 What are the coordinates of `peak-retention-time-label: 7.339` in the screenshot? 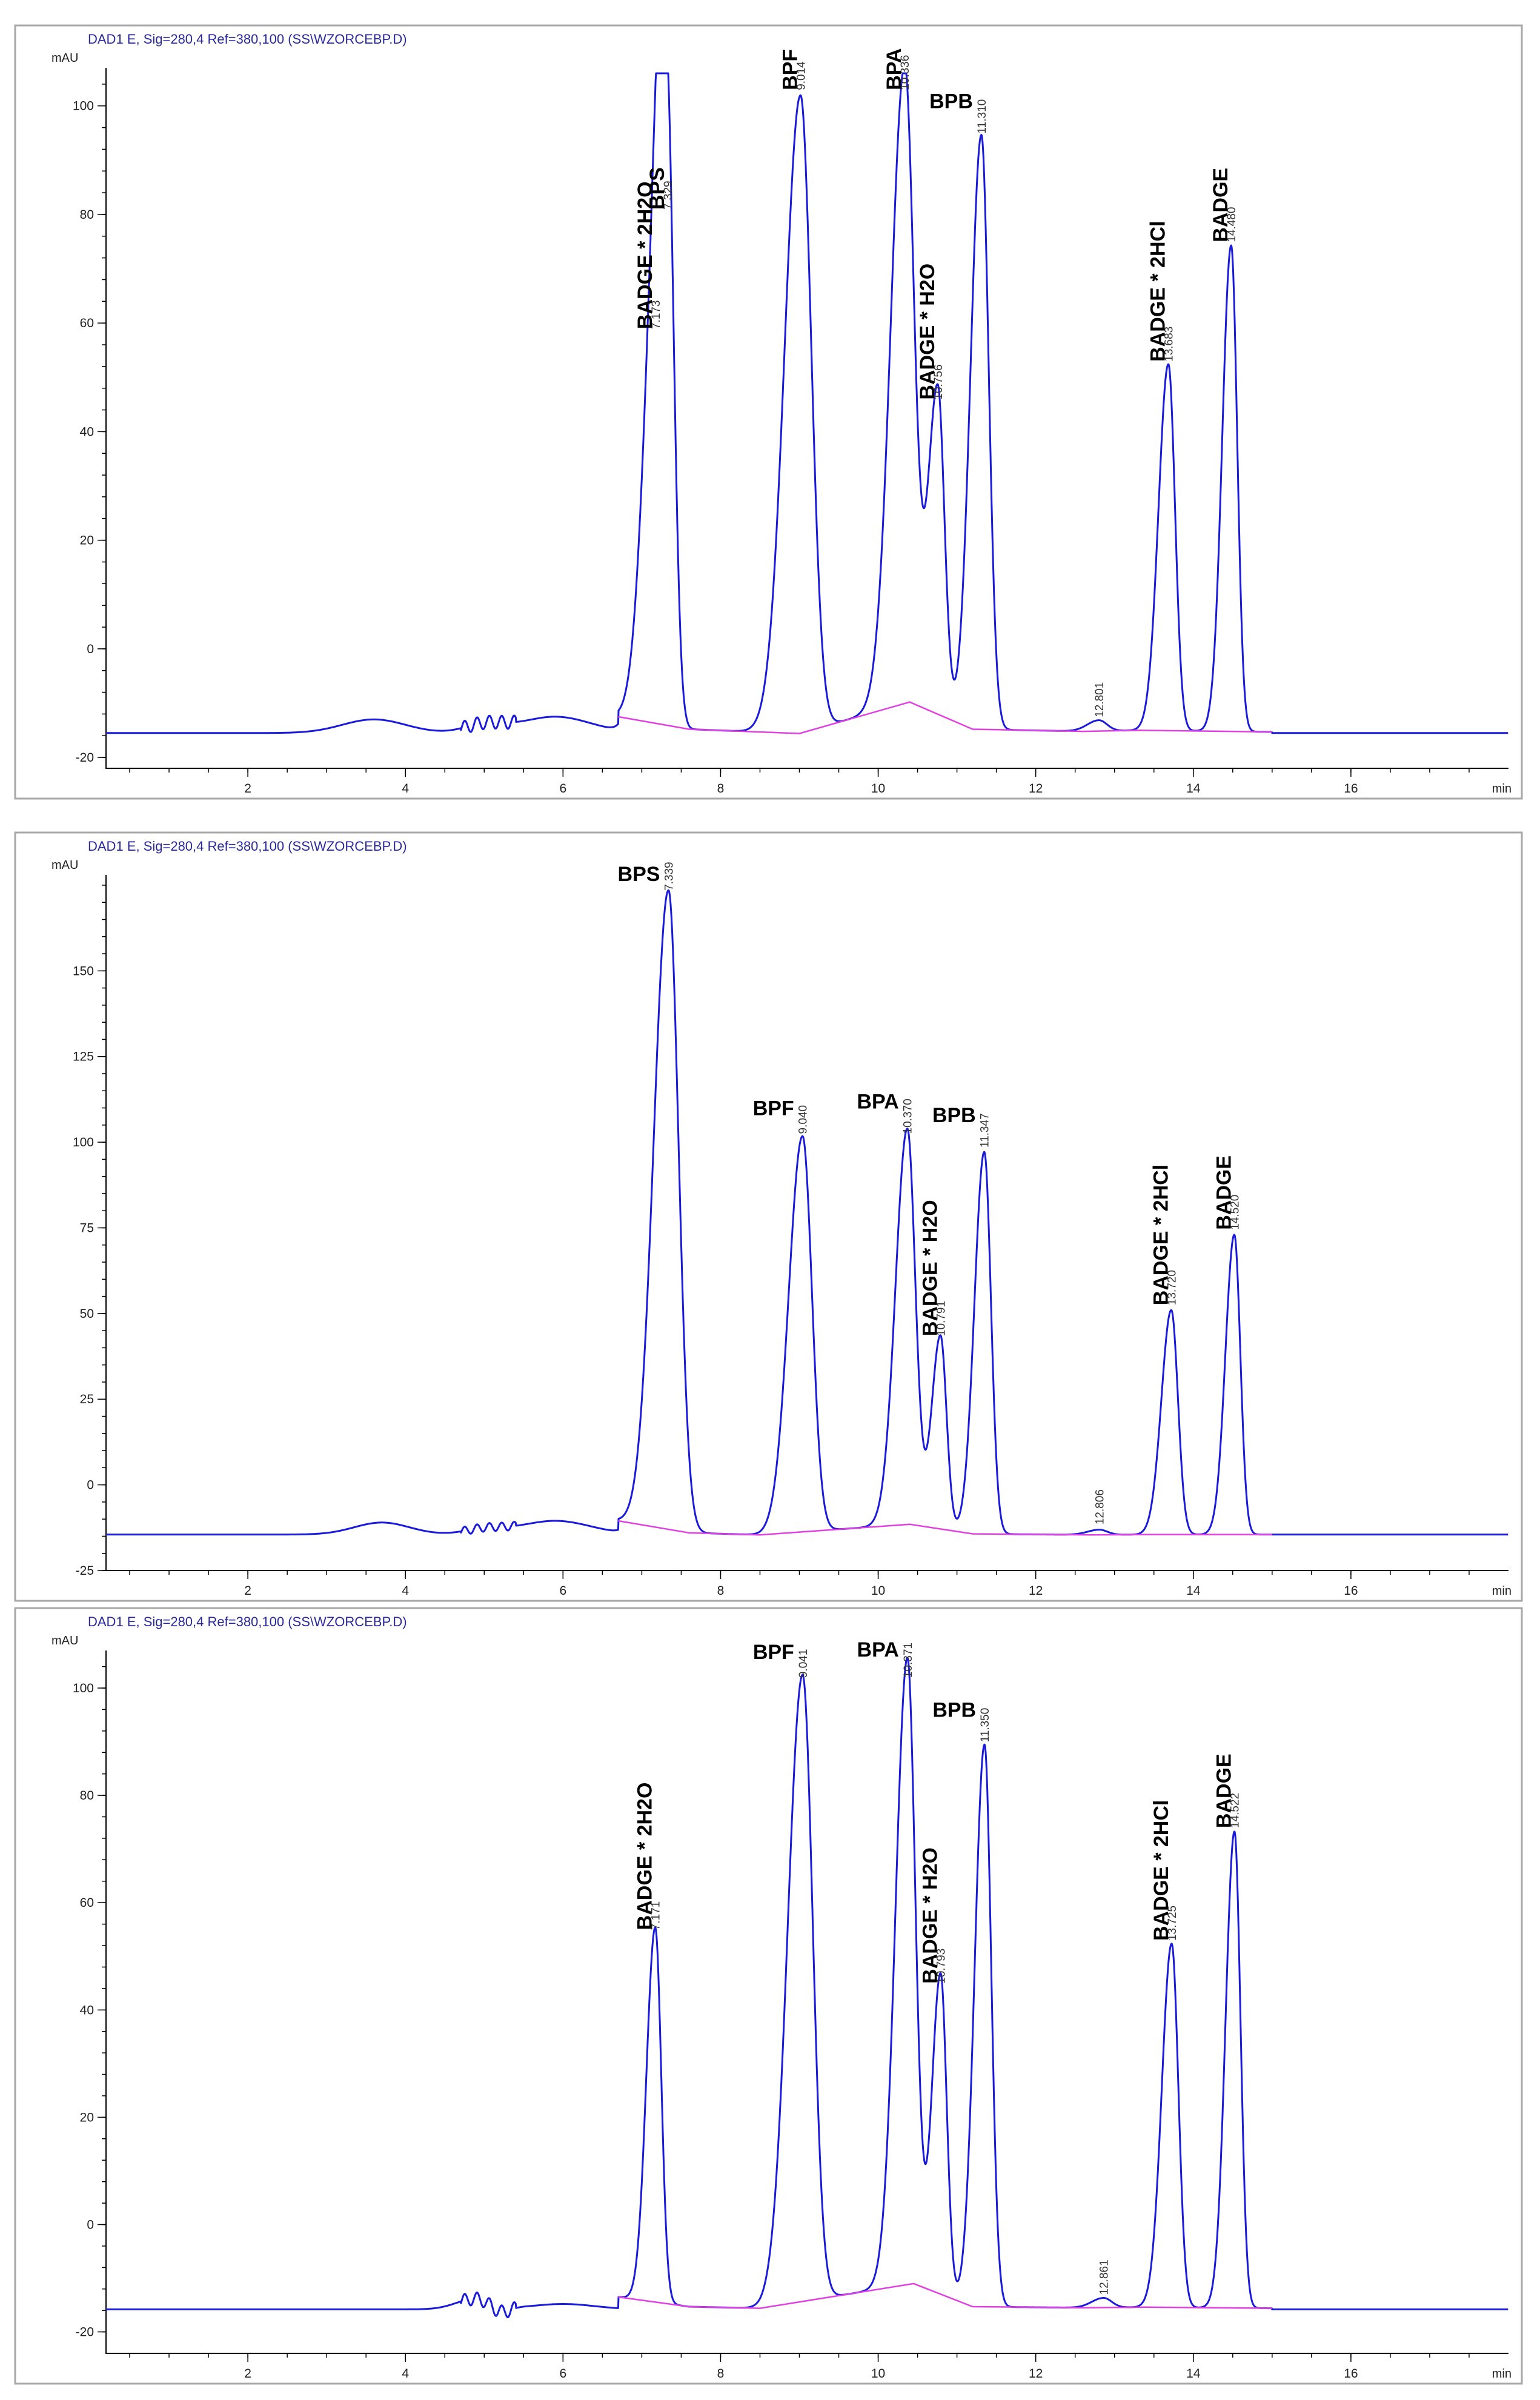 It's located at (669, 876).